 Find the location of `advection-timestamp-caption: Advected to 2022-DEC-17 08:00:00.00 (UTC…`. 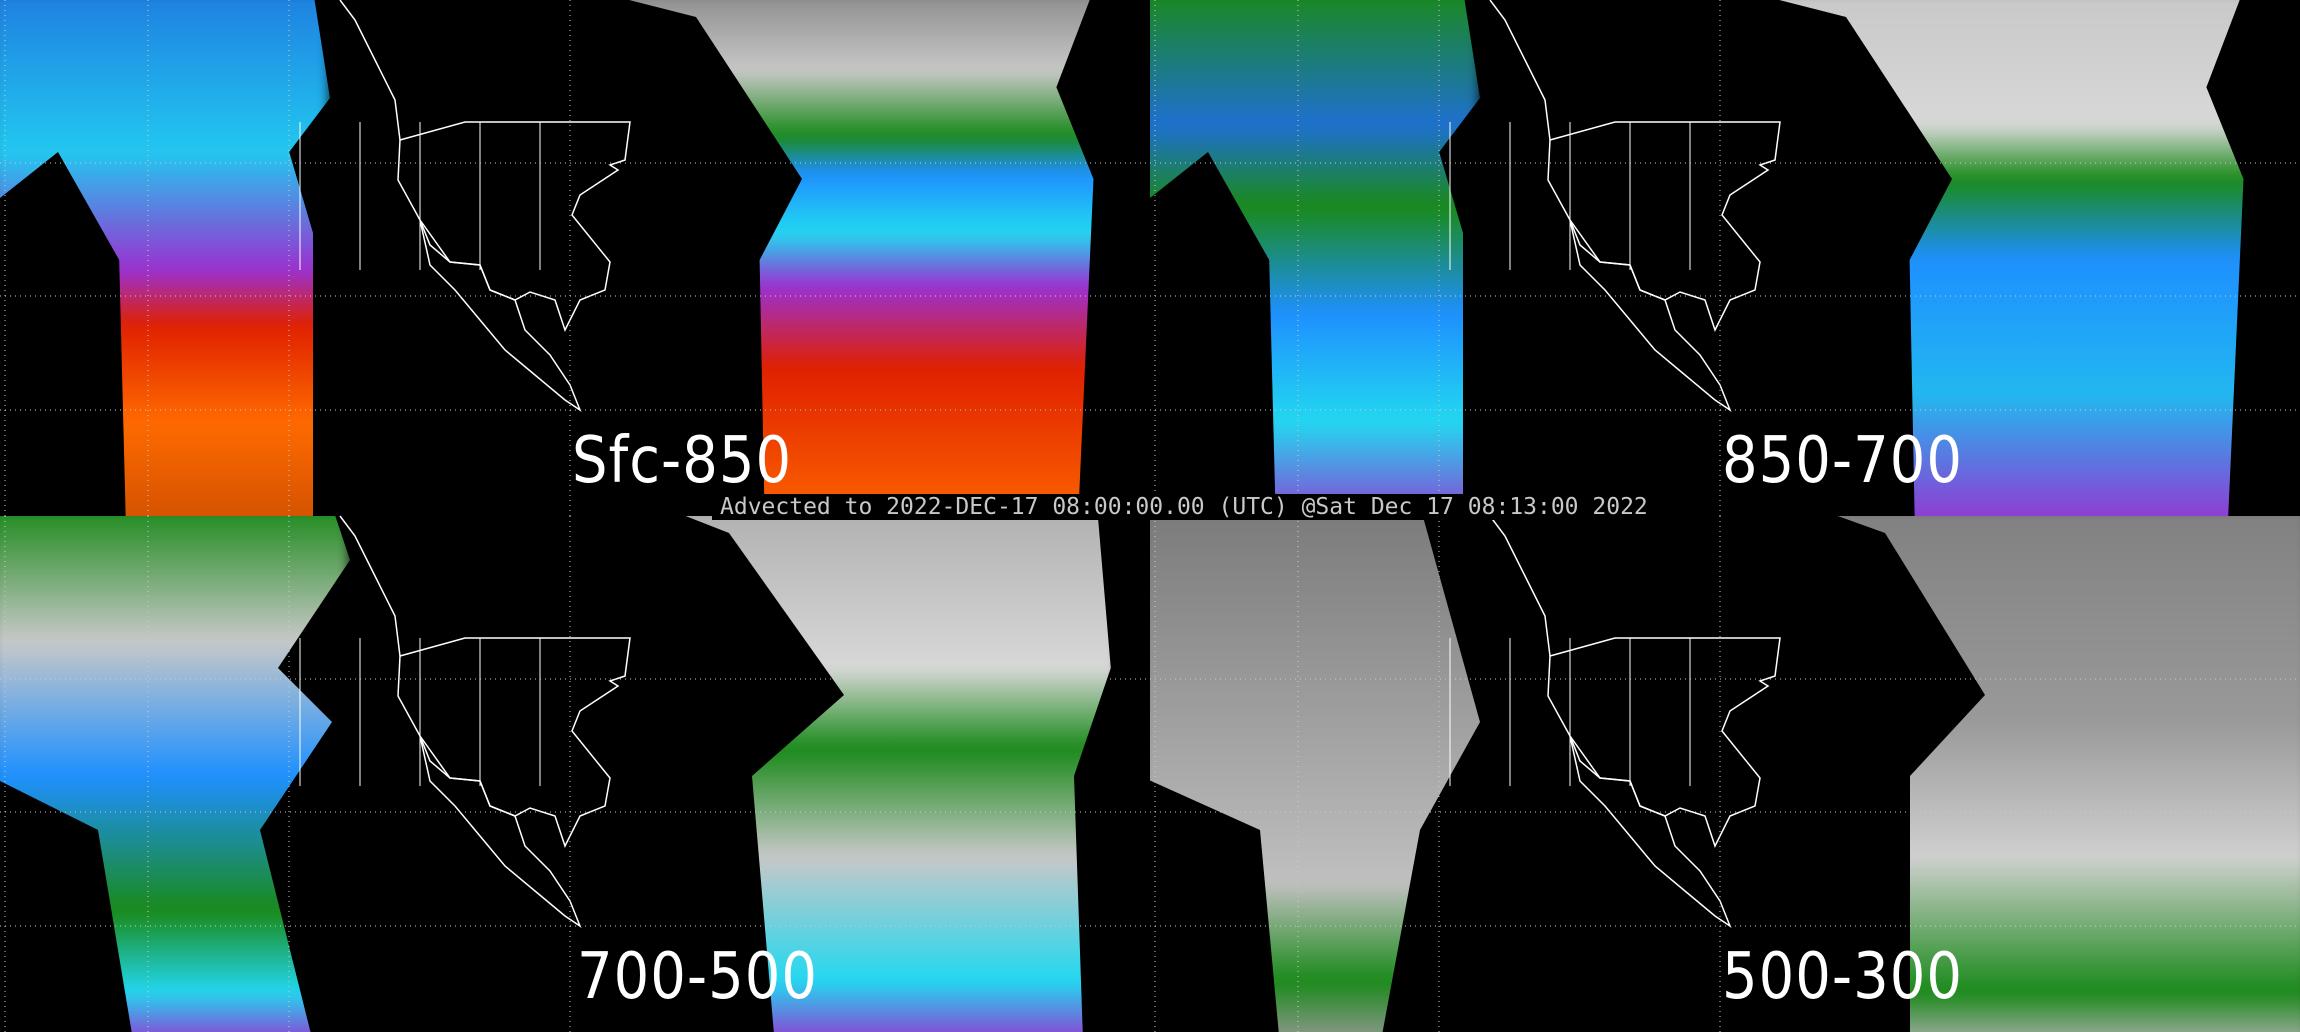

advection-timestamp-caption: Advected to 2022-DEC-17 08:00:00.00 (UTC… is located at coordinates (1184, 507).